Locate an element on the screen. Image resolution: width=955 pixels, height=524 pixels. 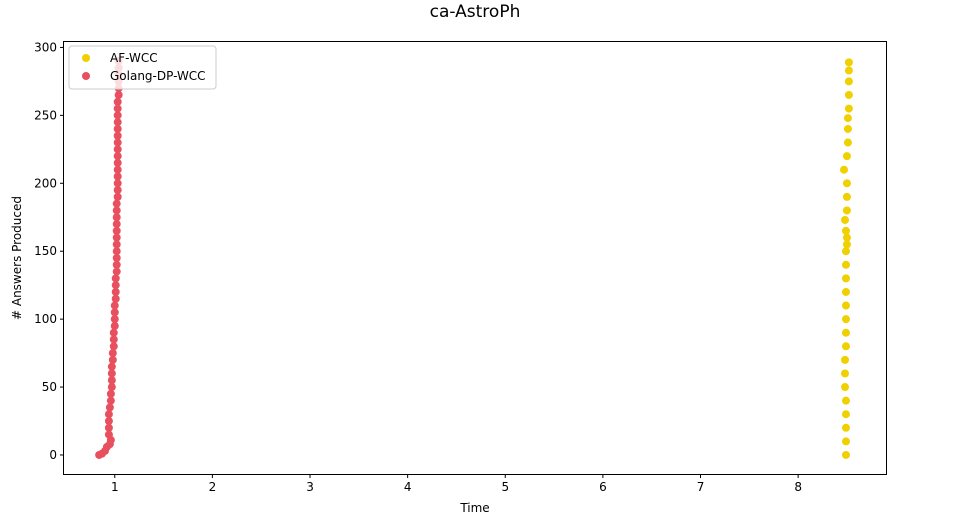
x-tick-label: 4 is located at coordinates (408, 487).